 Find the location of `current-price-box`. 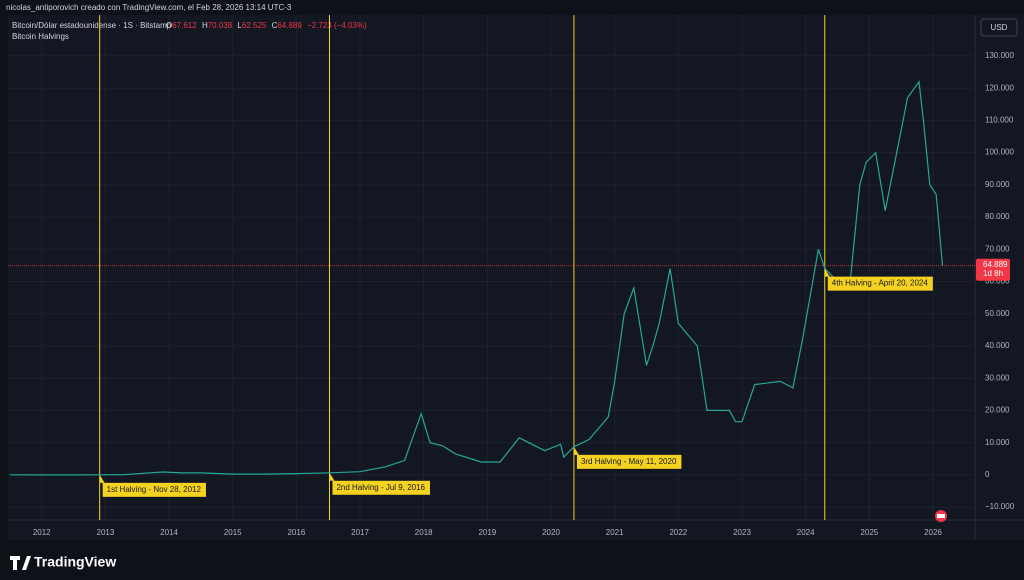

current-price-box is located at coordinates (993, 269).